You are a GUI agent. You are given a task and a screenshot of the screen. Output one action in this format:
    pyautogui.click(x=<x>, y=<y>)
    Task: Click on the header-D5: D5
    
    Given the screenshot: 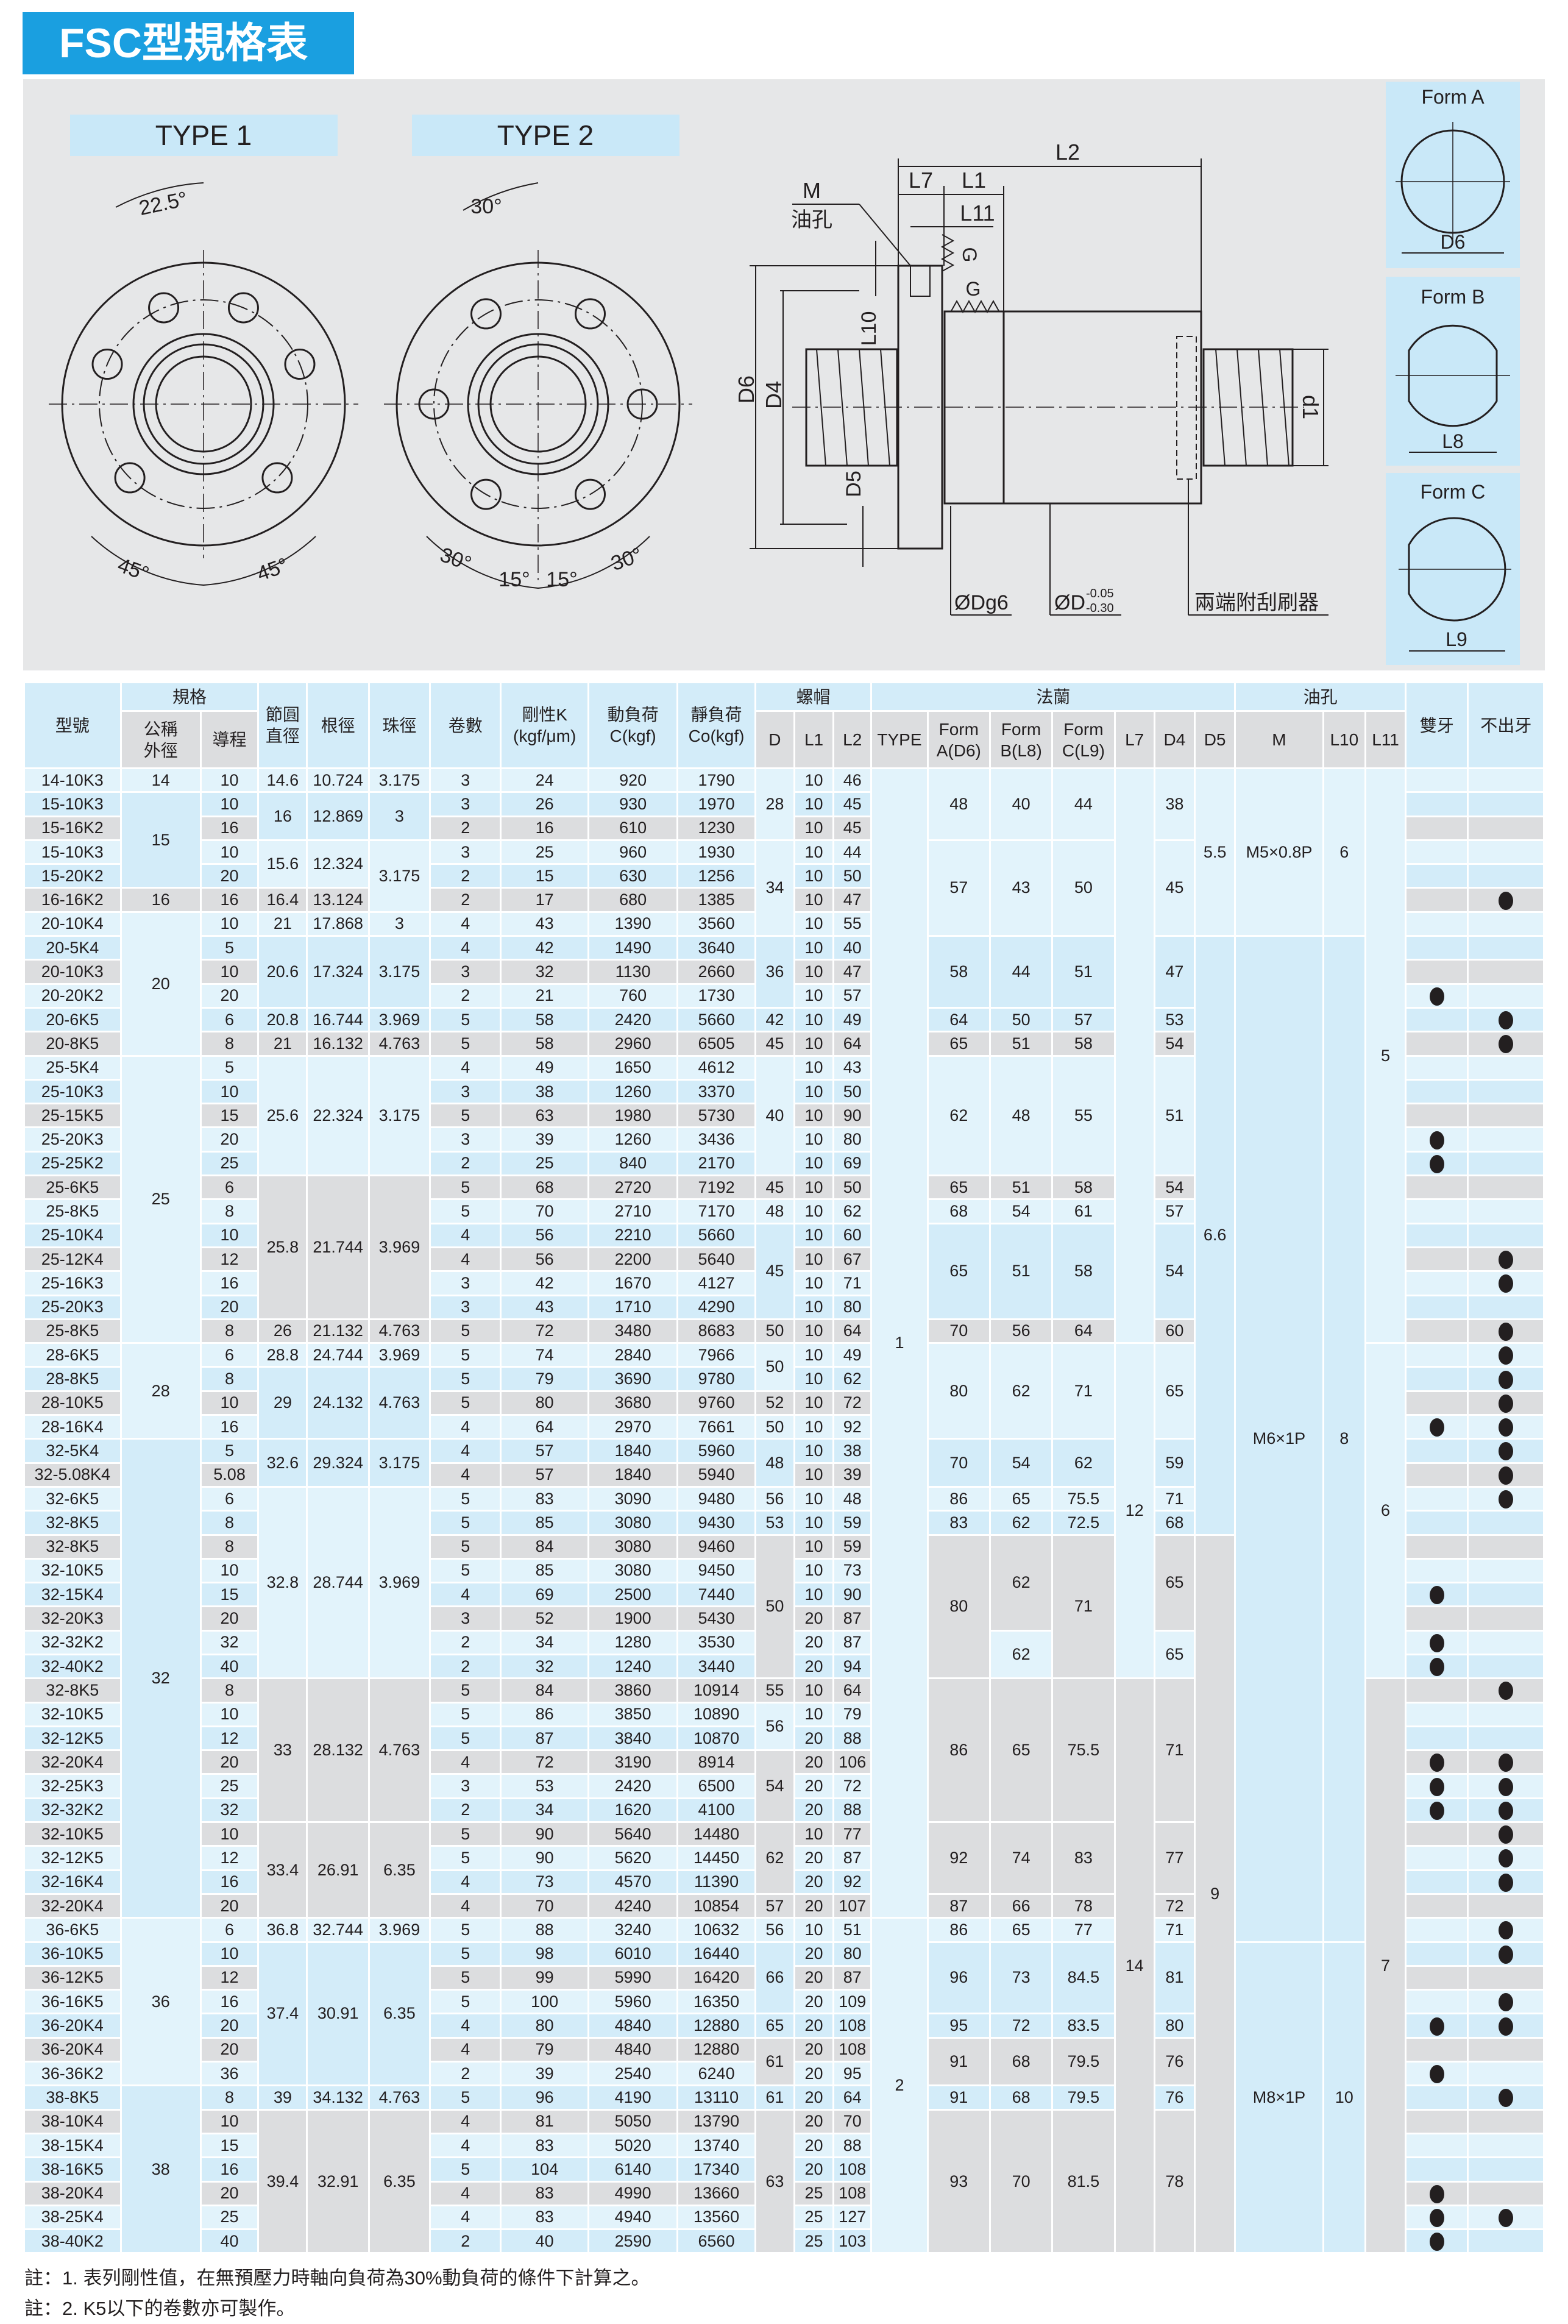 What is the action you would take?
    pyautogui.click(x=1214, y=739)
    